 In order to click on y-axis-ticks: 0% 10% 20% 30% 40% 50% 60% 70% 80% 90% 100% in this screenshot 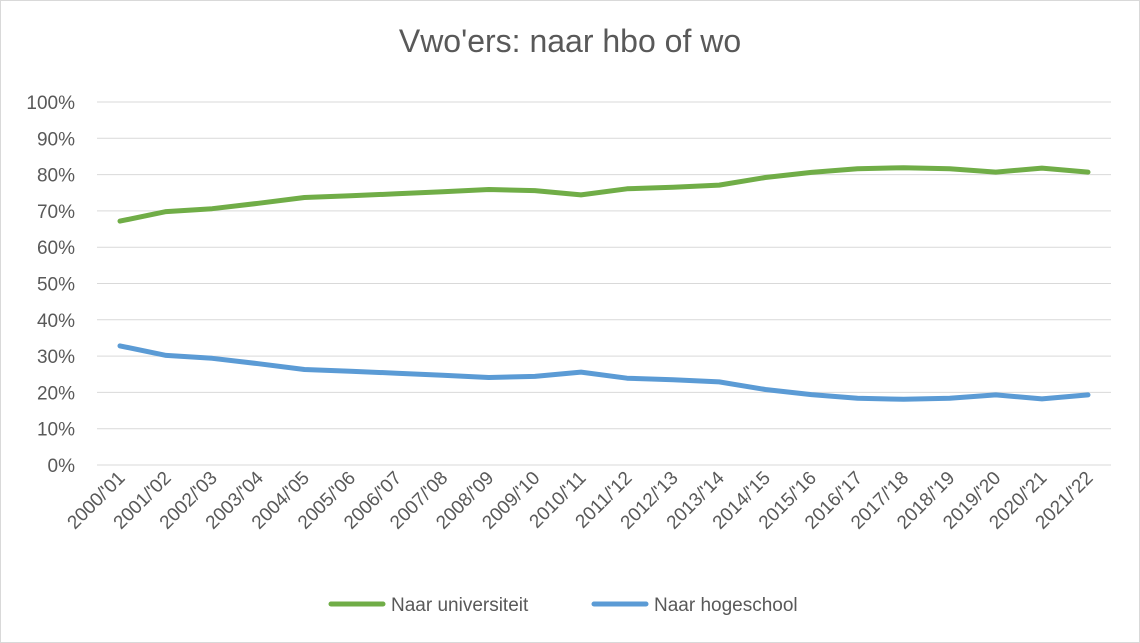, I will do `click(50, 285)`.